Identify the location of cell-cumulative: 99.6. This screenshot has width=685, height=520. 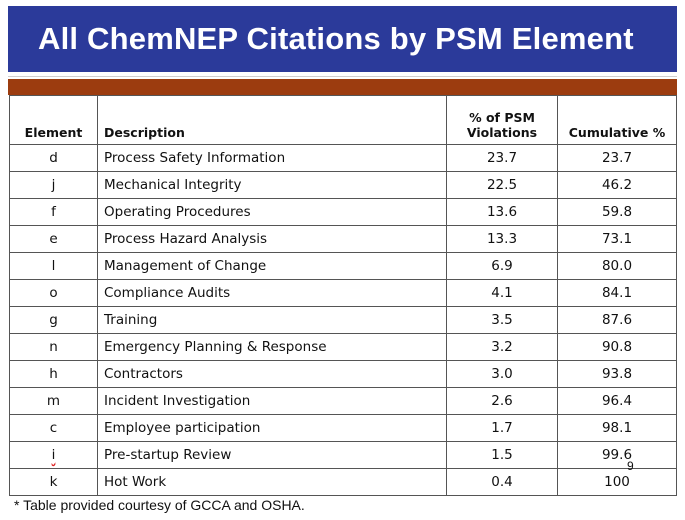
(617, 455).